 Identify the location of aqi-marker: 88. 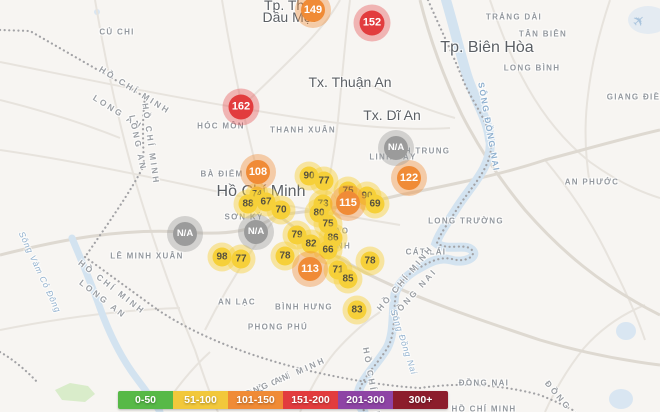
(248, 204).